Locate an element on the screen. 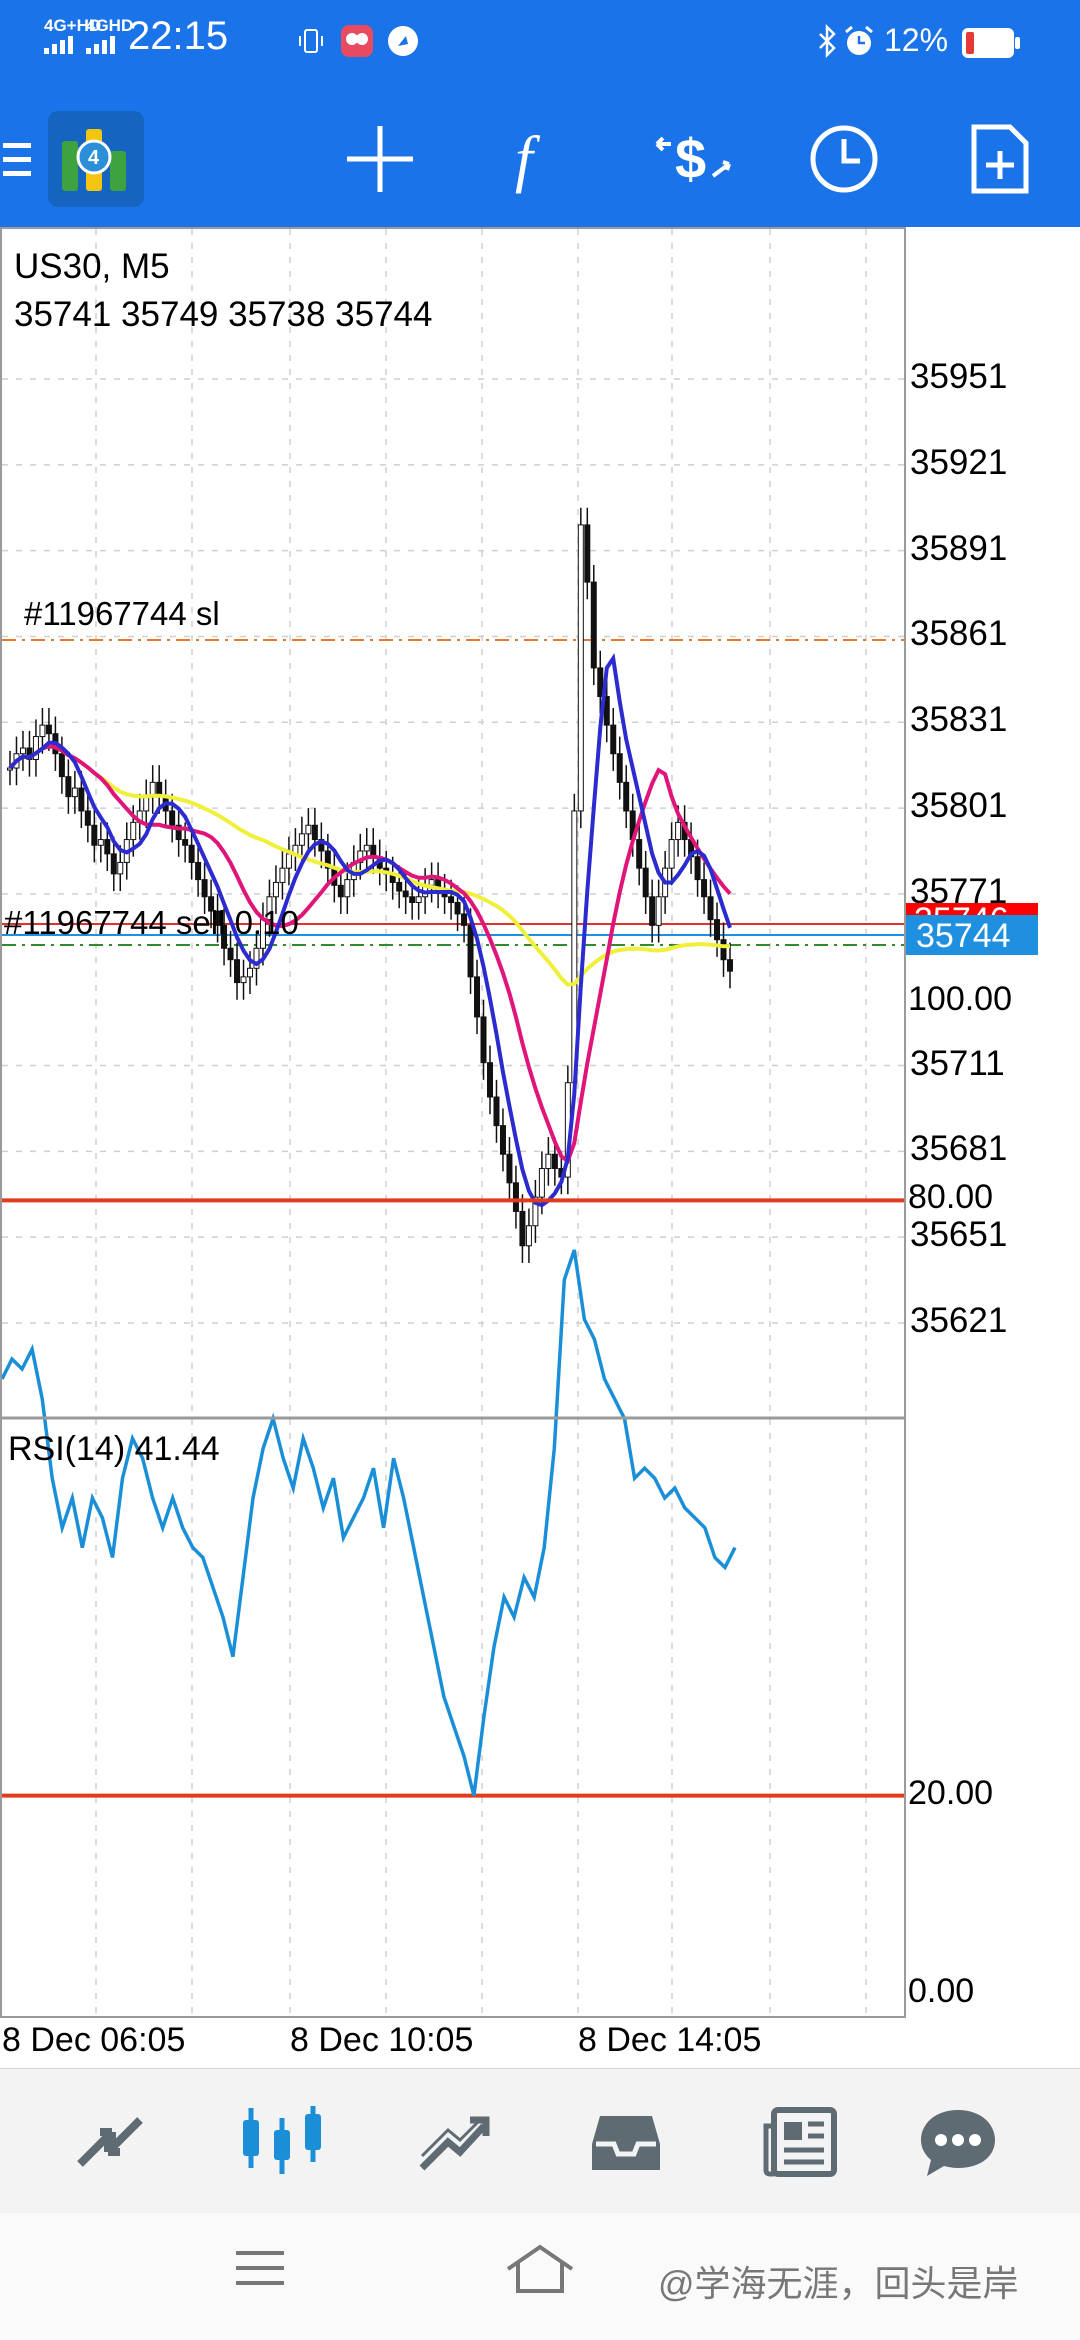 This screenshot has height=2340, width=1080. app-logo: 4 is located at coordinates (96, 158).